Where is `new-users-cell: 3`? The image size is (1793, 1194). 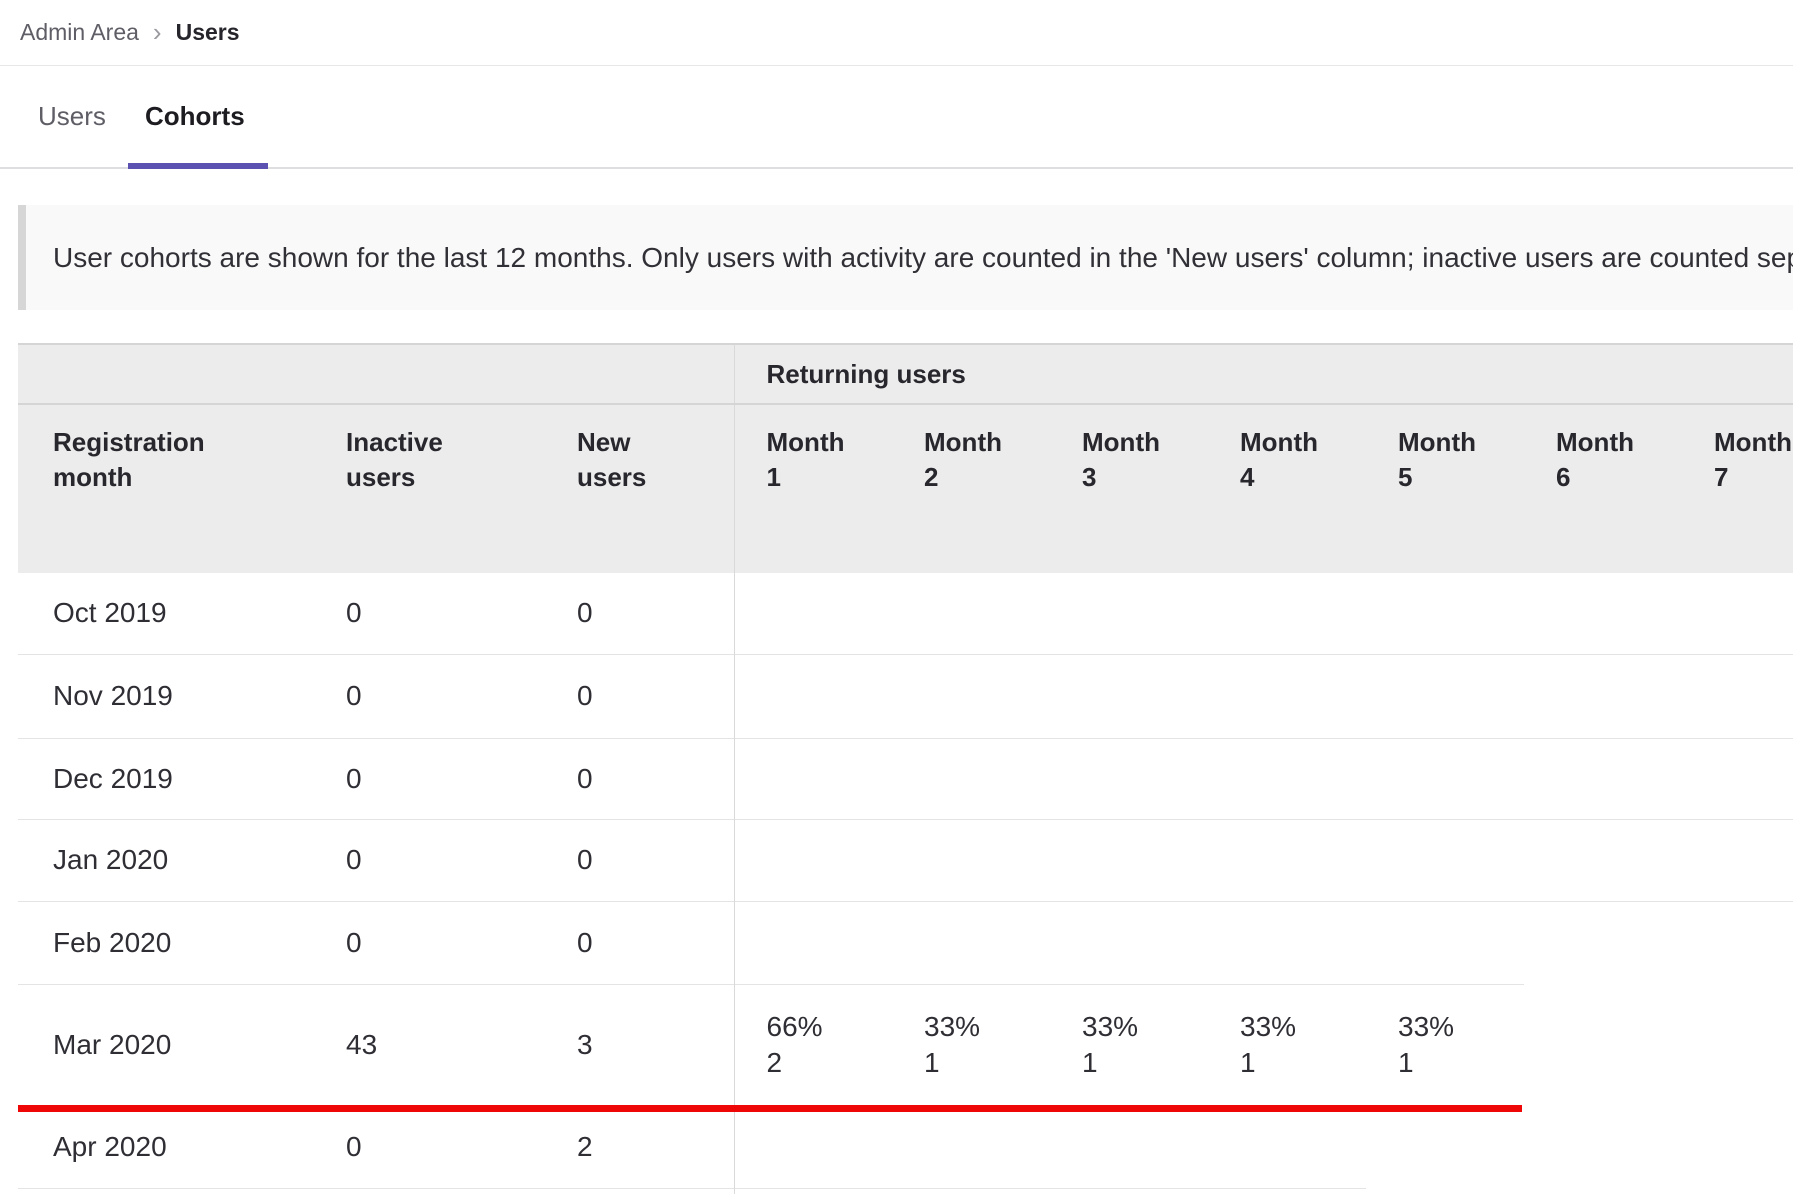
new-users-cell: 3 is located at coordinates (638, 1044).